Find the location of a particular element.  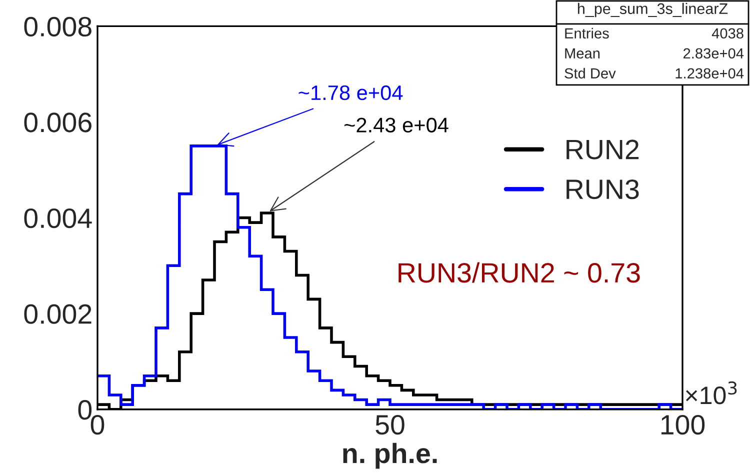

annotation: Mean is located at coordinates (582, 53).